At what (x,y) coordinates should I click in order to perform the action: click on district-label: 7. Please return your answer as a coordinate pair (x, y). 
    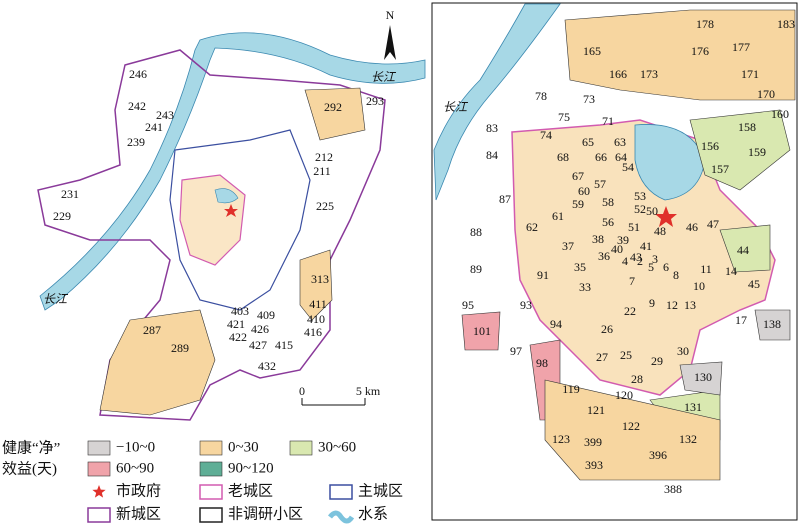
    Looking at the image, I should click on (632, 281).